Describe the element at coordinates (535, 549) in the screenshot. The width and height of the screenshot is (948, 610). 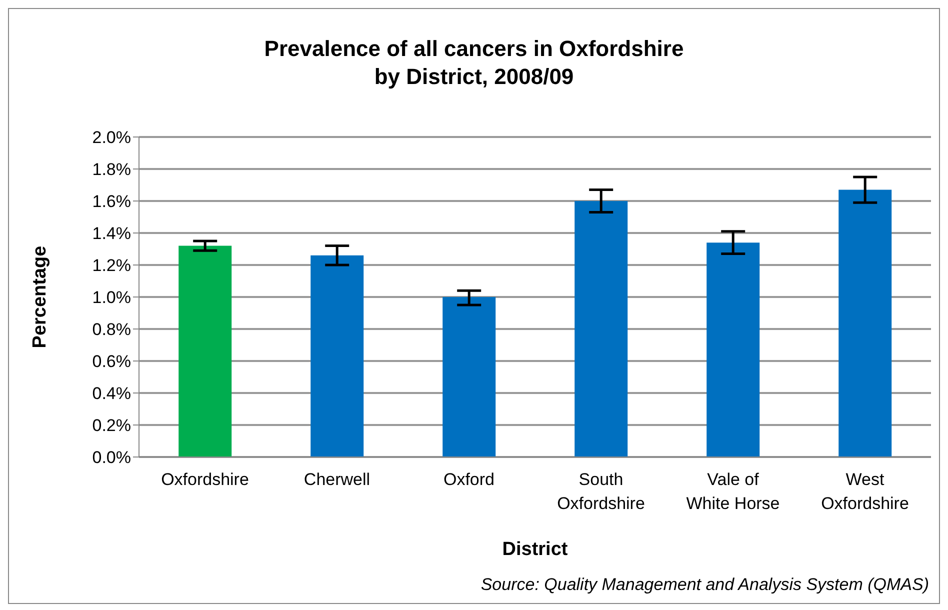
I see `x-axis-title: District` at that location.